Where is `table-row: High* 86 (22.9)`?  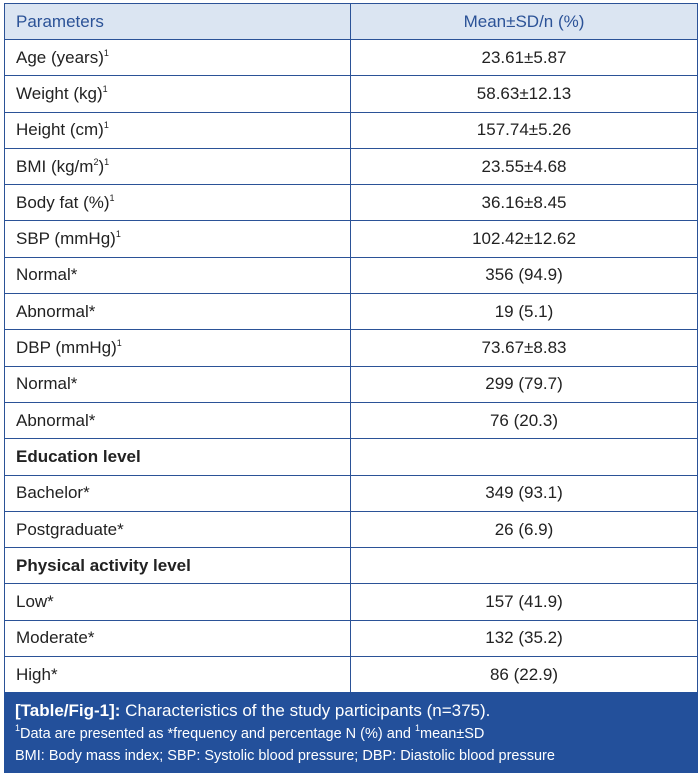 table-row: High* 86 (22.9) is located at coordinates (351, 675).